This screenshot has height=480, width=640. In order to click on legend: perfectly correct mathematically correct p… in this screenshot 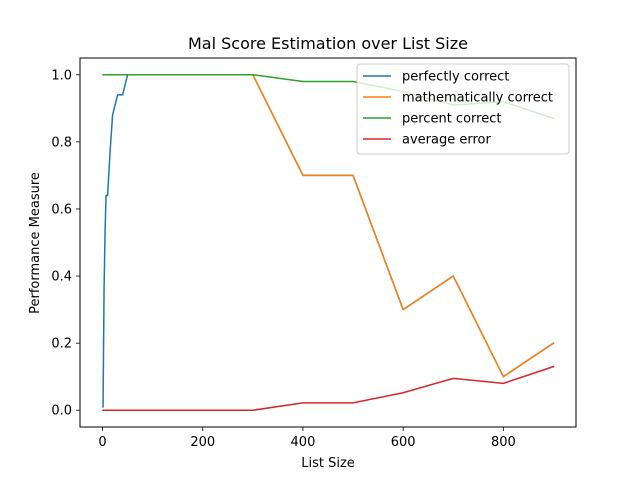, I will do `click(463, 109)`.